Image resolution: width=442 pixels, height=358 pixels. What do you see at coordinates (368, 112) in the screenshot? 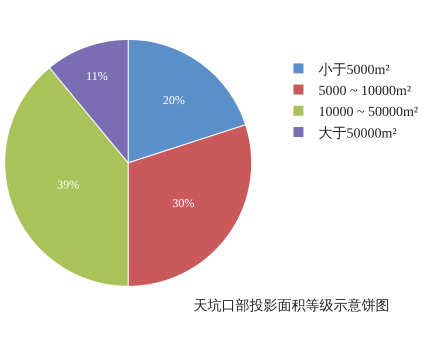
I see `legend-label: 10000 ~ 50000m²` at bounding box center [368, 112].